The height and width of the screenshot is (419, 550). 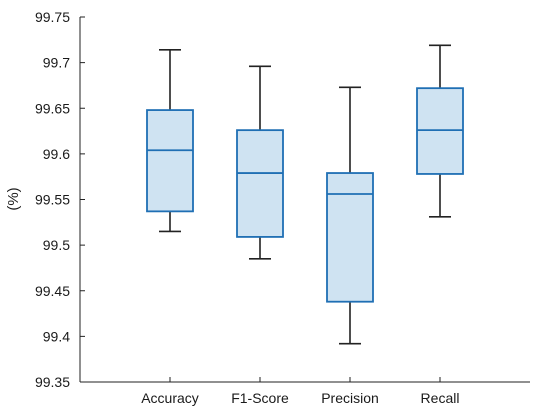 What do you see at coordinates (52, 382) in the screenshot?
I see `y-tick-label: 99.35` at bounding box center [52, 382].